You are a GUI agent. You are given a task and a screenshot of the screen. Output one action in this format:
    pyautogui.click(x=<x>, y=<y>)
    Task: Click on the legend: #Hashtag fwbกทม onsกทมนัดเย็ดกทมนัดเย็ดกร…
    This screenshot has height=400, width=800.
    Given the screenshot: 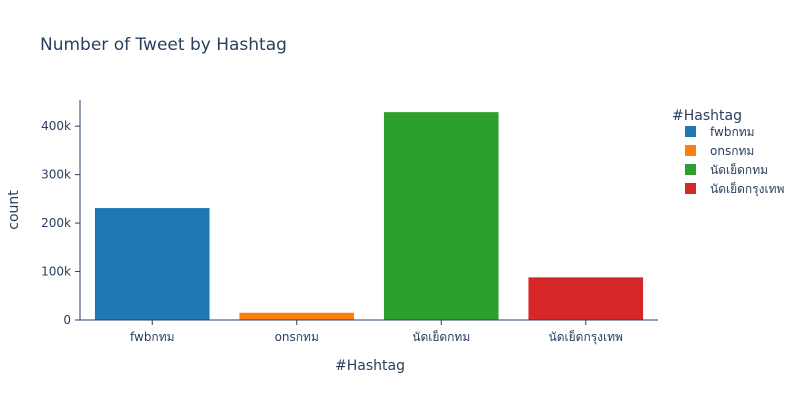 What is the action you would take?
    pyautogui.click(x=728, y=152)
    